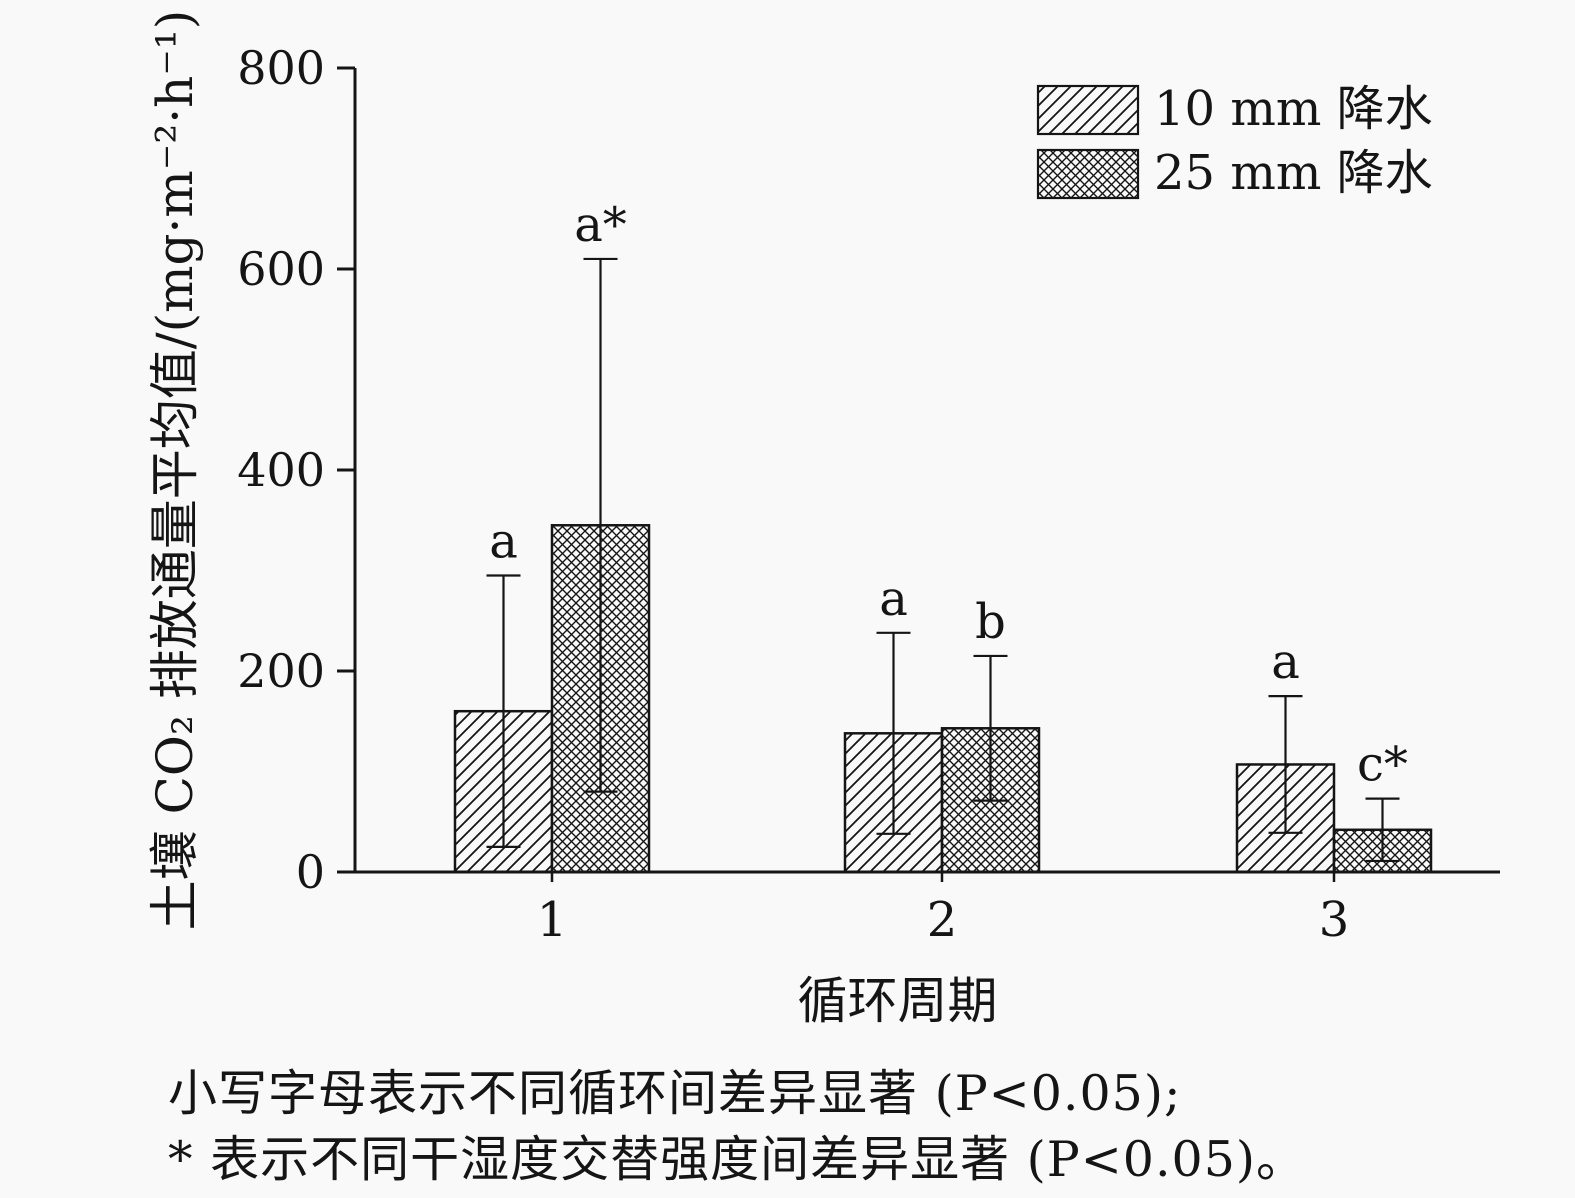  I want to click on x-axis-title: 循环周期, so click(898, 1001).